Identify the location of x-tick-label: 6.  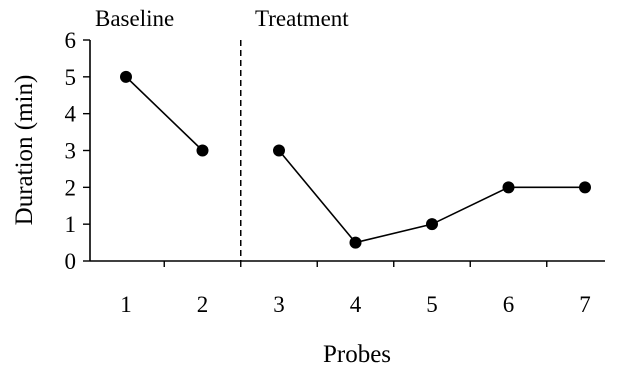
(509, 304).